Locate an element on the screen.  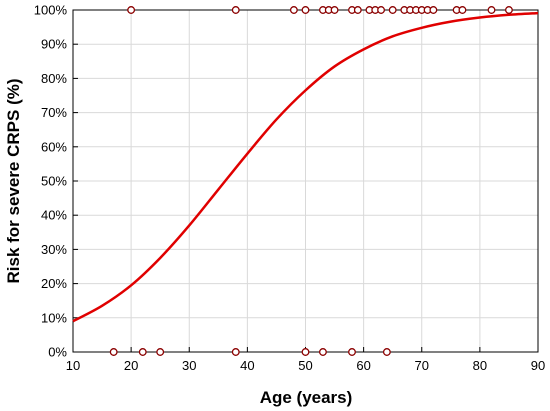
x-tick-label: 80 is located at coordinates (480, 365).